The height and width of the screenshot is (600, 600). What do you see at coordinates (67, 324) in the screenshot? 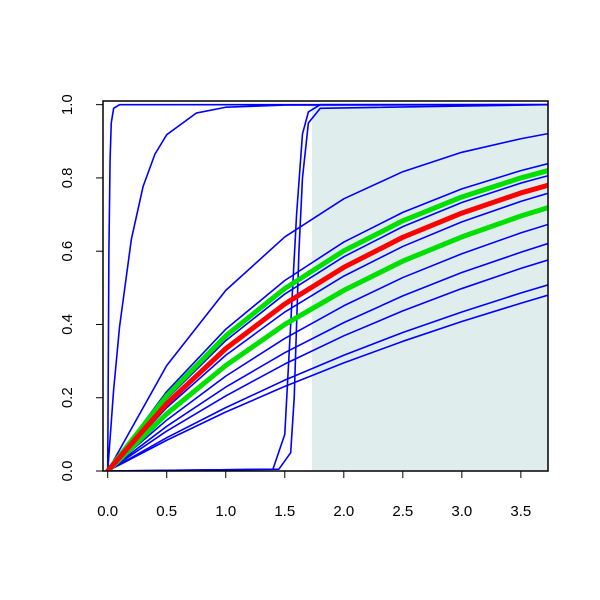
I see `y-tick-label: 0.4` at bounding box center [67, 324].